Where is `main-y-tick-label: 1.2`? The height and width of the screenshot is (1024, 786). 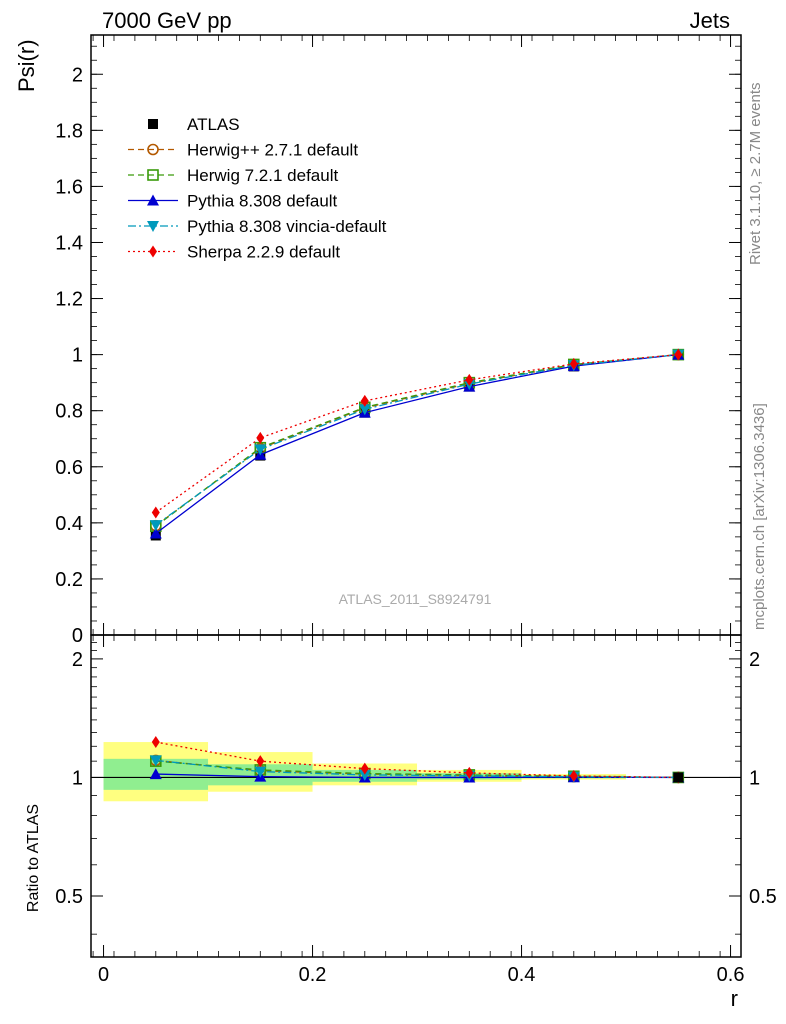
main-y-tick-label: 1.2 is located at coordinates (69, 300).